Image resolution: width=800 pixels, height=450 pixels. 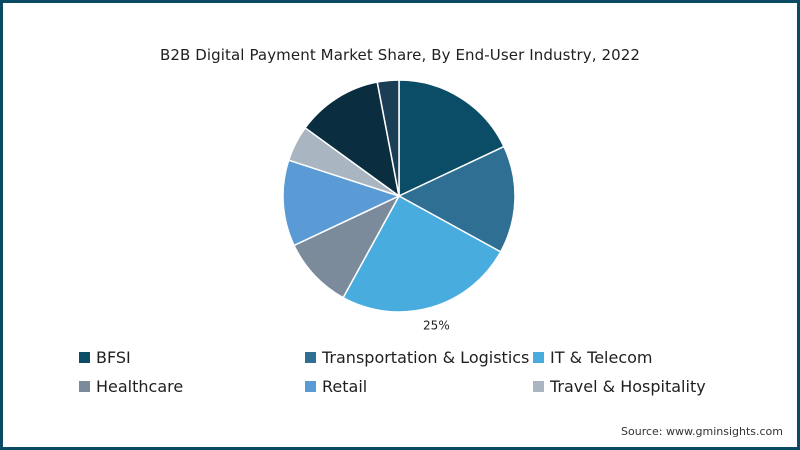 What do you see at coordinates (451, 138) in the screenshot?
I see `pie-slice-bfsi` at bounding box center [451, 138].